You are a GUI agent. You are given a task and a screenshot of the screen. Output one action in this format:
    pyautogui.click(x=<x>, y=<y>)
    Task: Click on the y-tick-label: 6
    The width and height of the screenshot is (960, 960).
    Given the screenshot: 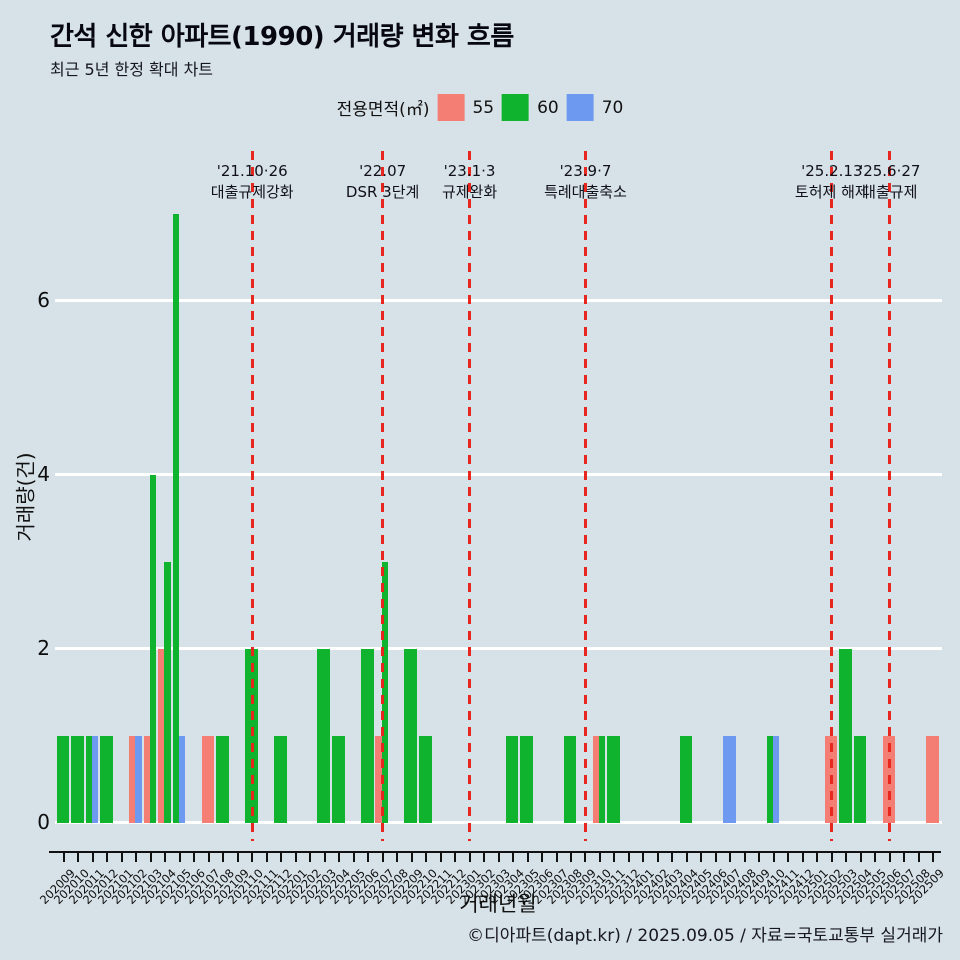 What is the action you would take?
    pyautogui.click(x=43, y=300)
    